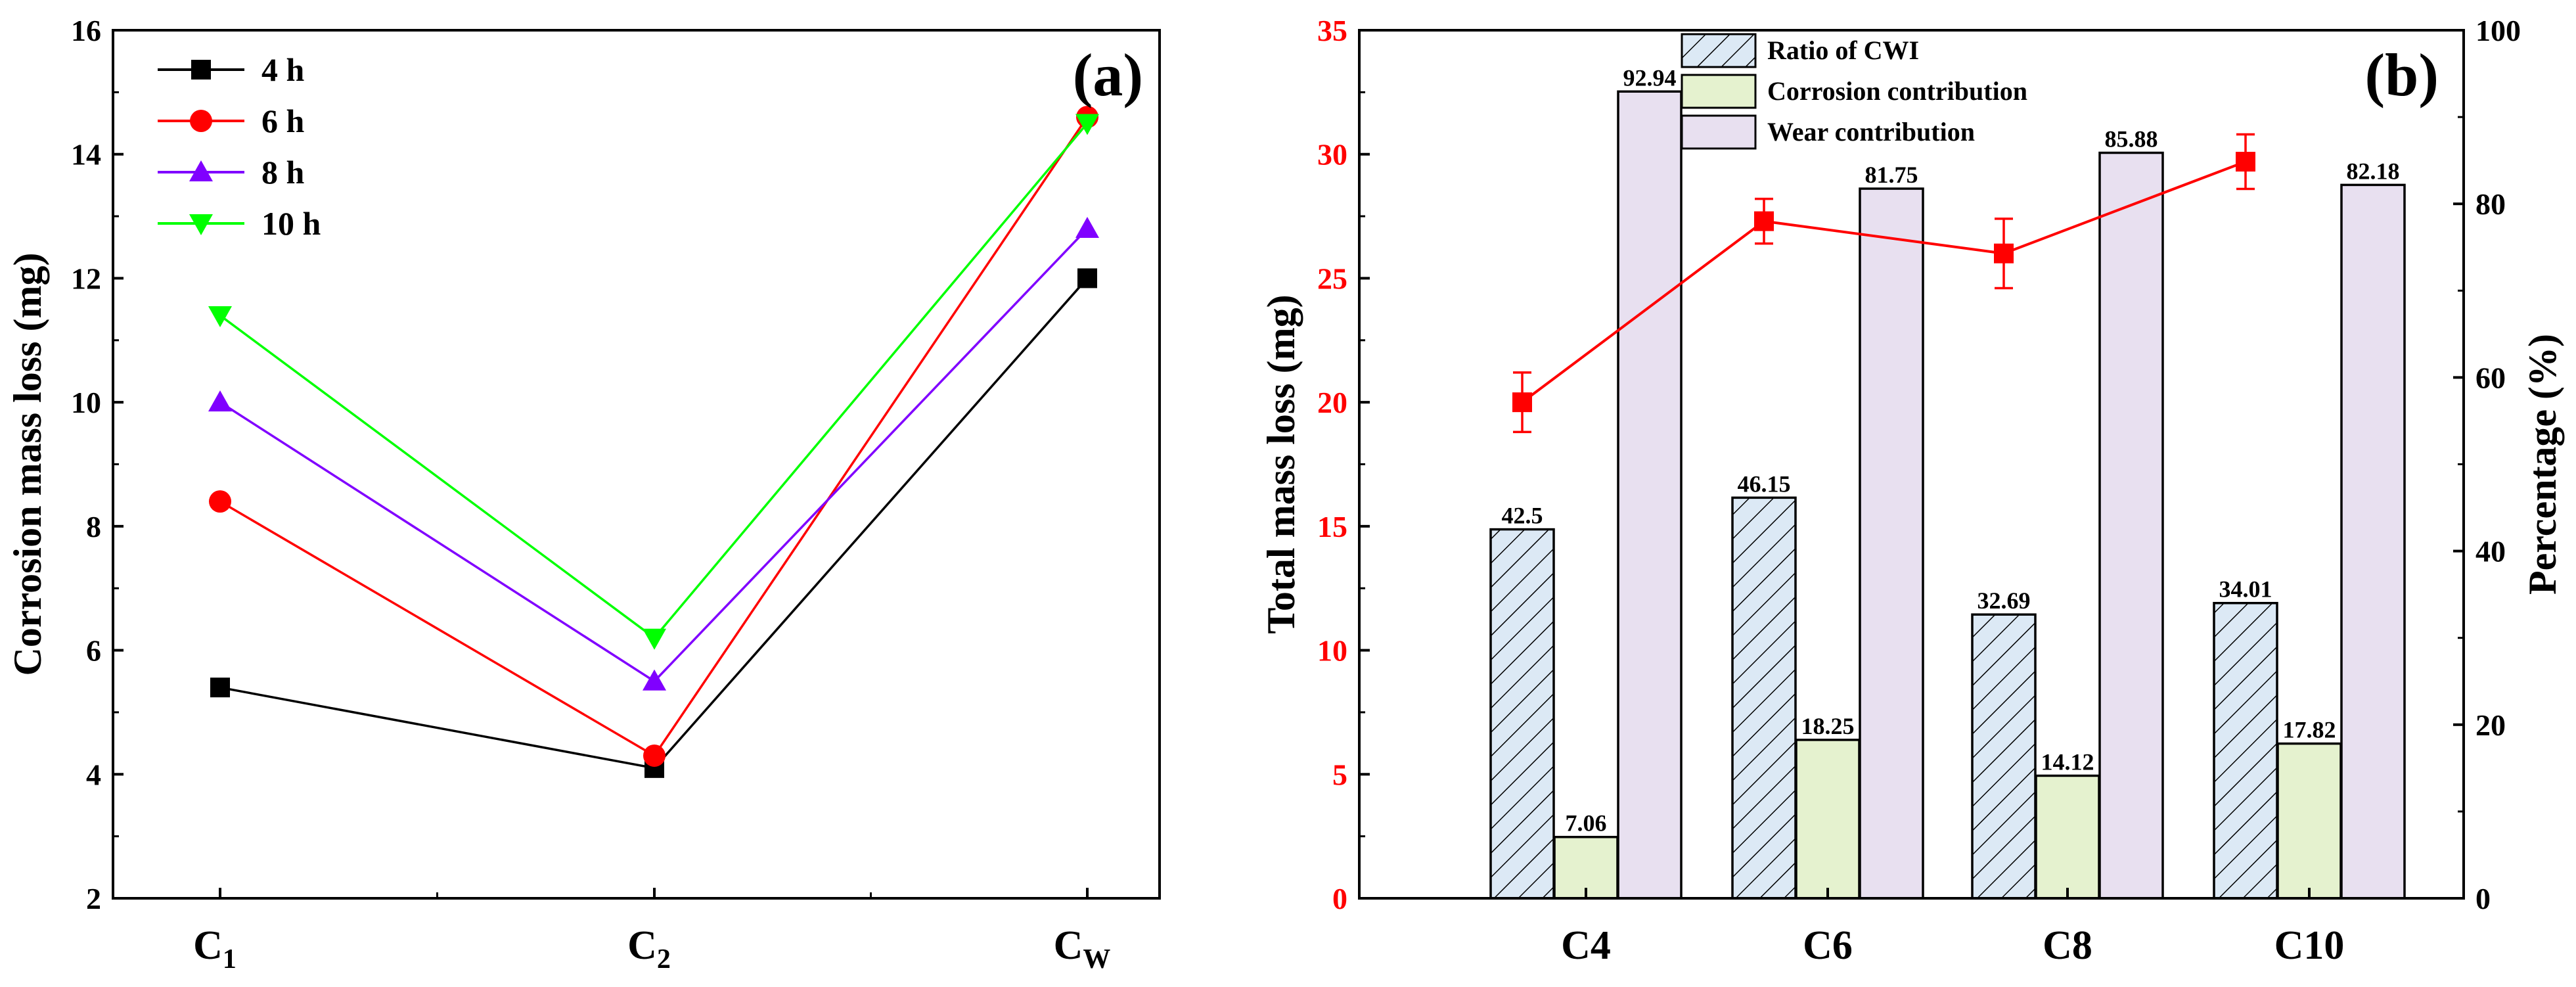 The width and height of the screenshot is (2576, 987). Describe the element at coordinates (291, 223) in the screenshot. I see `panel-a-legend-label: 10 h` at that location.